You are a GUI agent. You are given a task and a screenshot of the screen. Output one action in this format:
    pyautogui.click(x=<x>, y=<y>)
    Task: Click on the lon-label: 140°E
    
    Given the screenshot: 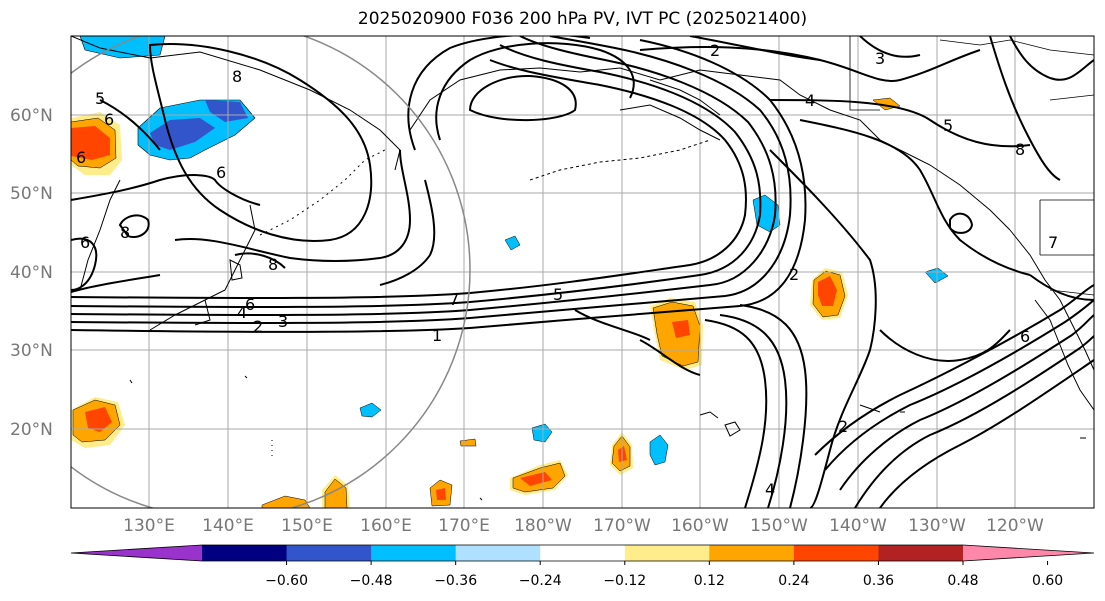 What is the action you would take?
    pyautogui.click(x=228, y=526)
    